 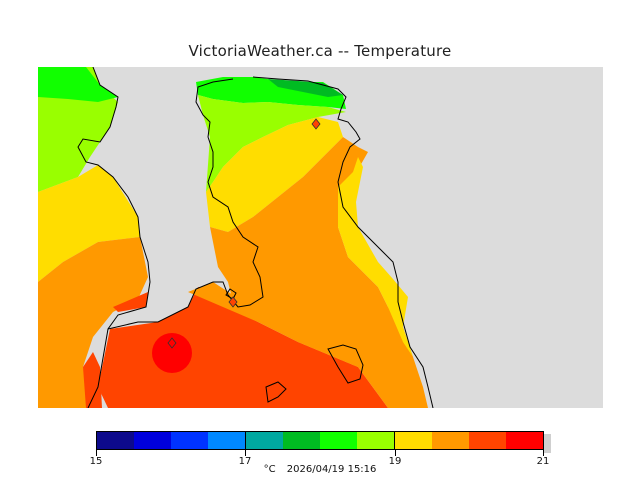 I want to click on contour-band-west-21a, so click(x=130, y=302).